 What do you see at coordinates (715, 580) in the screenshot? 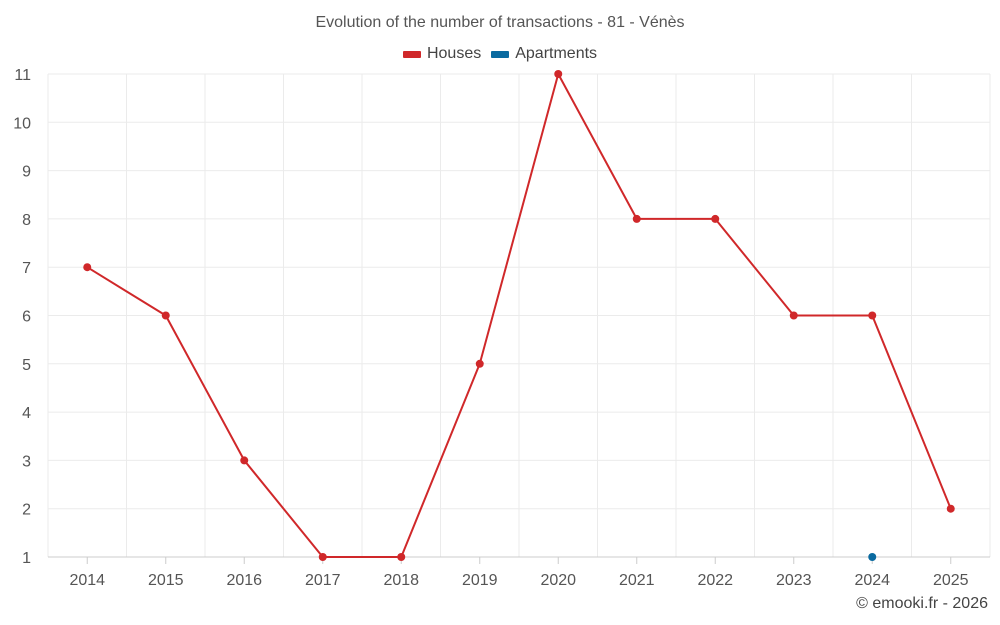
I see `x-tick-label: 2022` at bounding box center [715, 580].